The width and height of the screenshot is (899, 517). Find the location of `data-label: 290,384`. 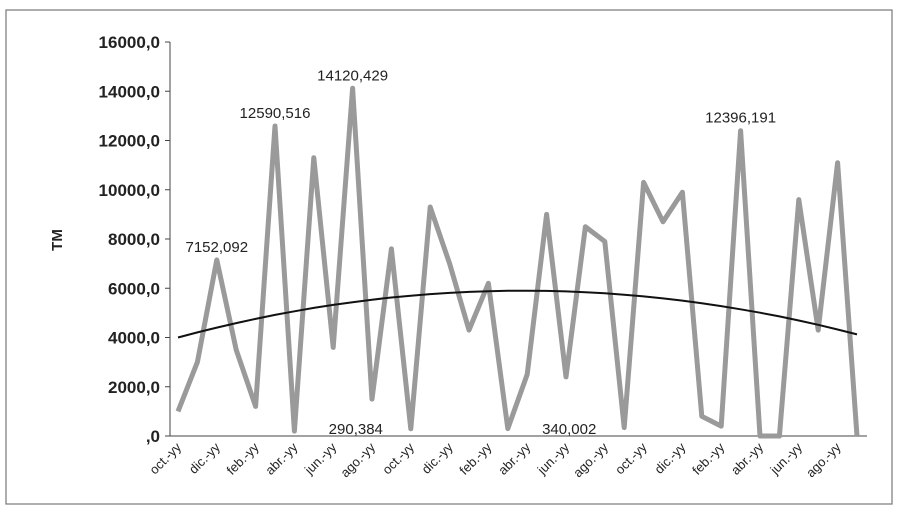

data-label: 290,384 is located at coordinates (356, 429).